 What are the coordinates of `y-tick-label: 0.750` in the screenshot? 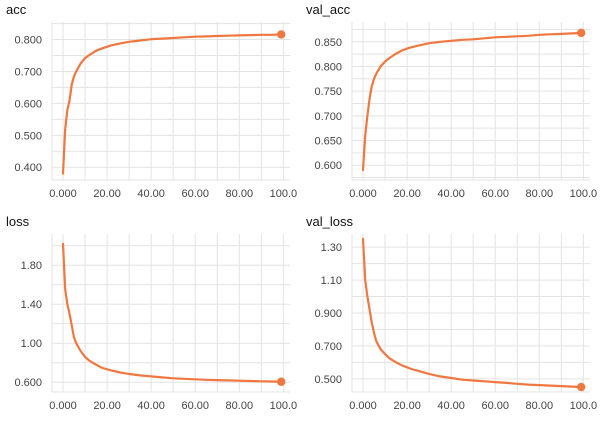 It's located at (328, 92).